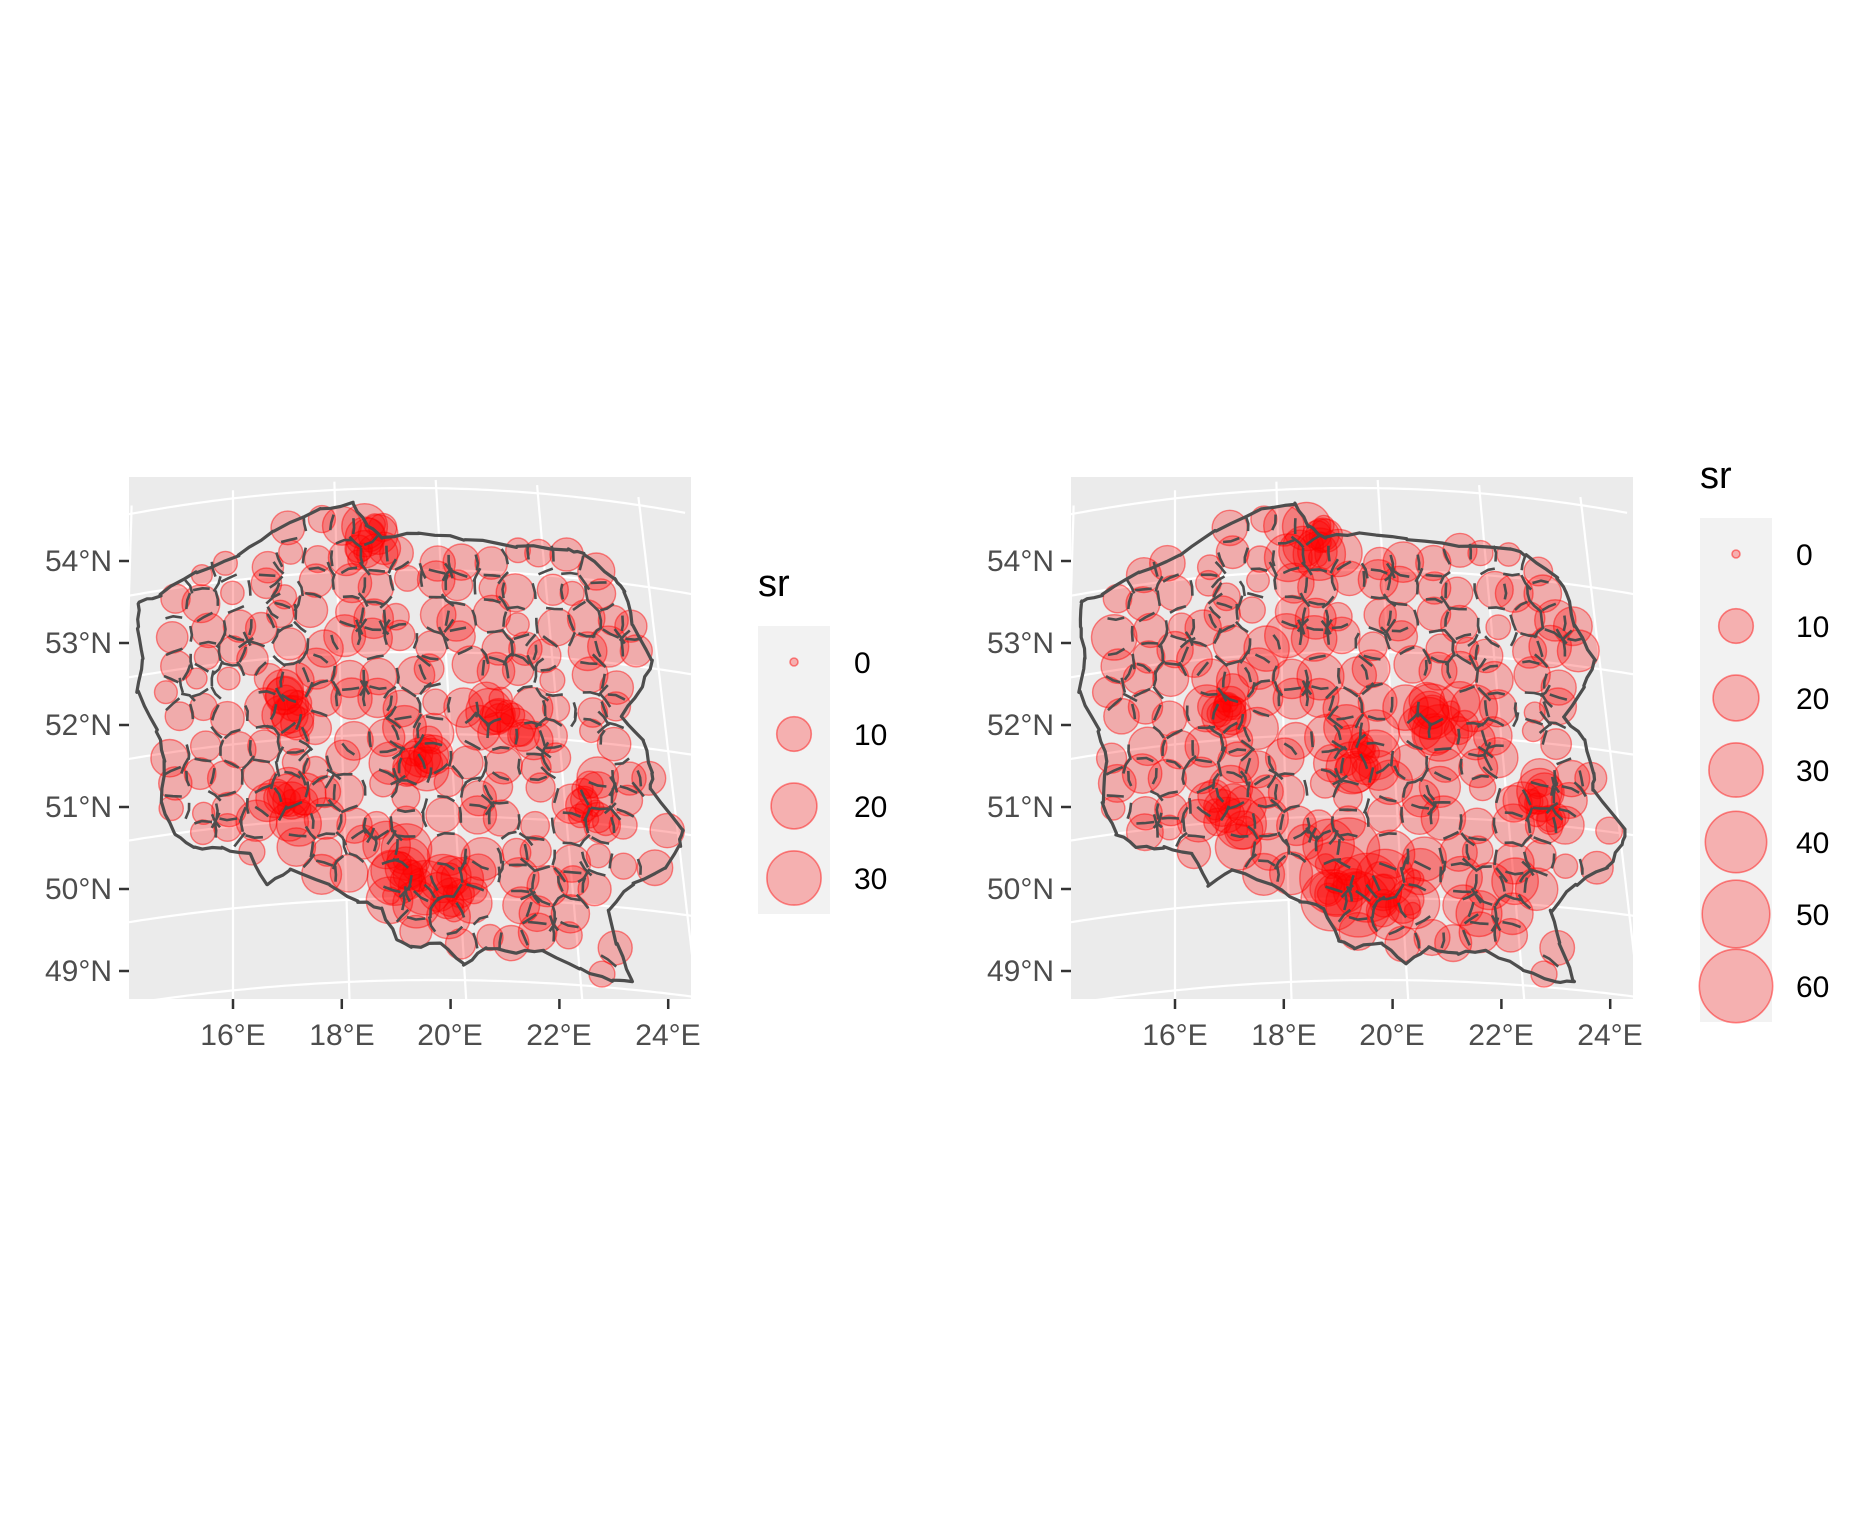  I want to click on y-tick-label: 50°N, so click(1020, 889).